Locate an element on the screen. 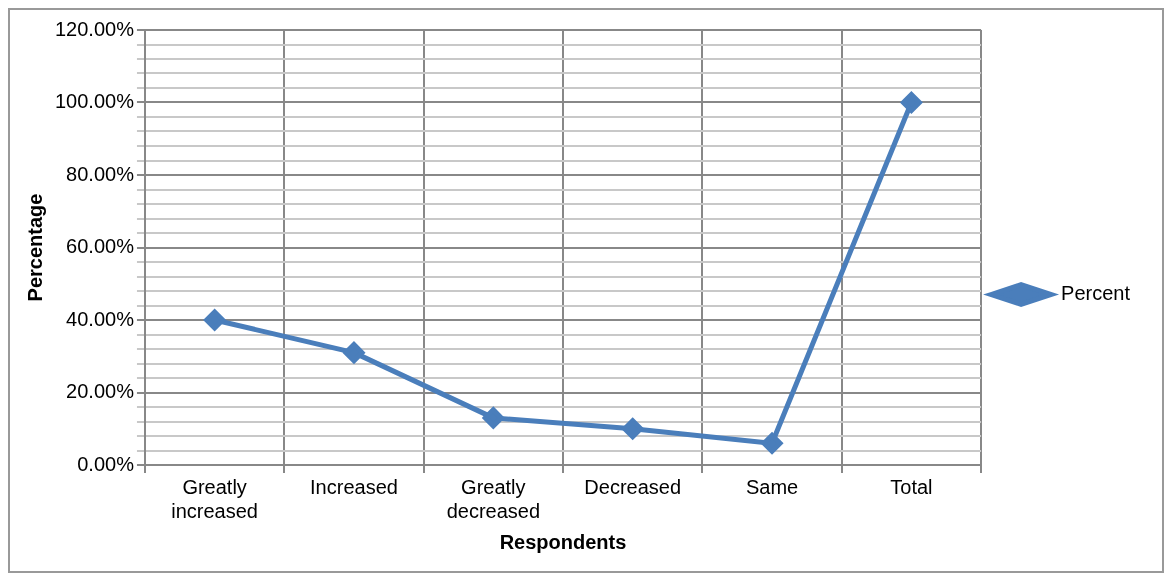  category-label: increased is located at coordinates (214, 510).